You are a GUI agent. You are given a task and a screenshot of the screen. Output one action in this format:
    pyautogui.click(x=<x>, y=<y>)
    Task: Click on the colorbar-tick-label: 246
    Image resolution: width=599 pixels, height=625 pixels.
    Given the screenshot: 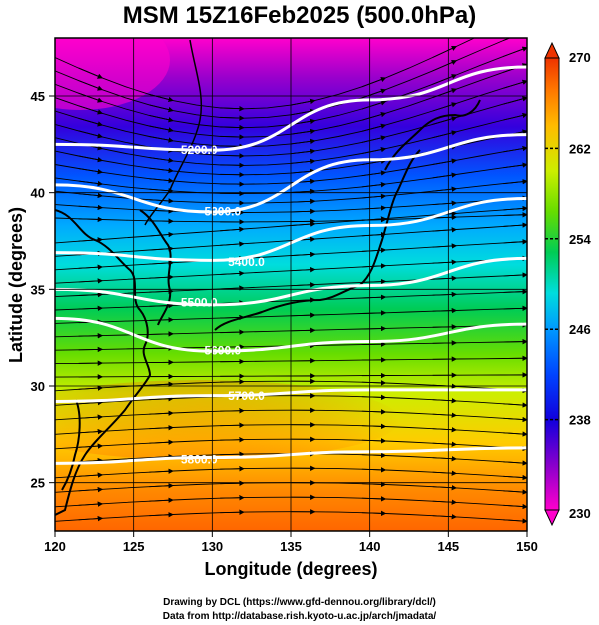 What is the action you would take?
    pyautogui.click(x=580, y=329)
    